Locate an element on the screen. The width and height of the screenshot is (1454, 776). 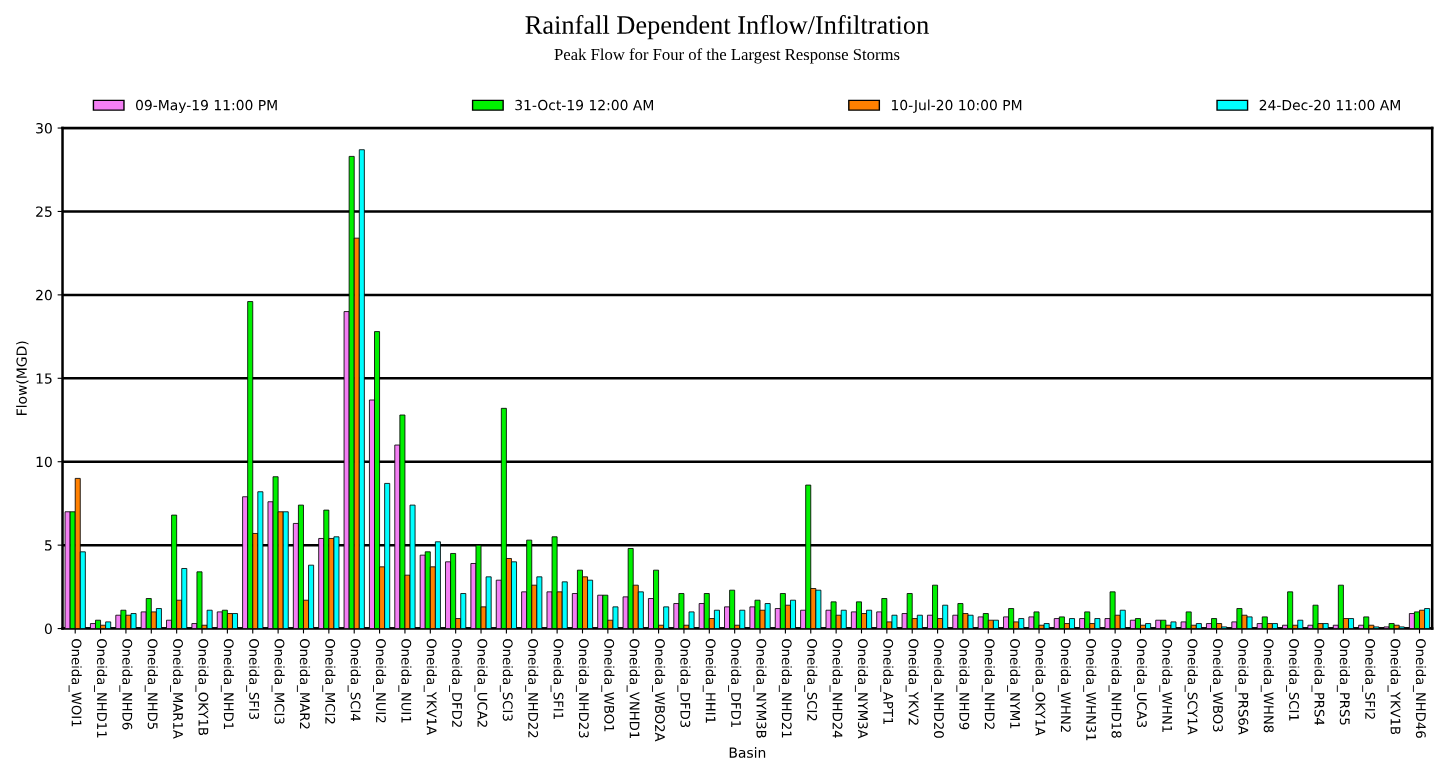
x-tick-label: Oneida_NHD6 is located at coordinates (126, 684).